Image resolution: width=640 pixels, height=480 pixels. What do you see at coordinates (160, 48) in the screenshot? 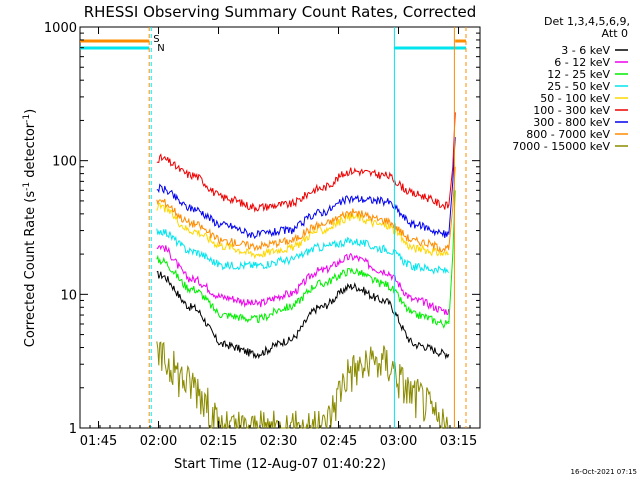
I see `night-flag-label: N` at bounding box center [160, 48].